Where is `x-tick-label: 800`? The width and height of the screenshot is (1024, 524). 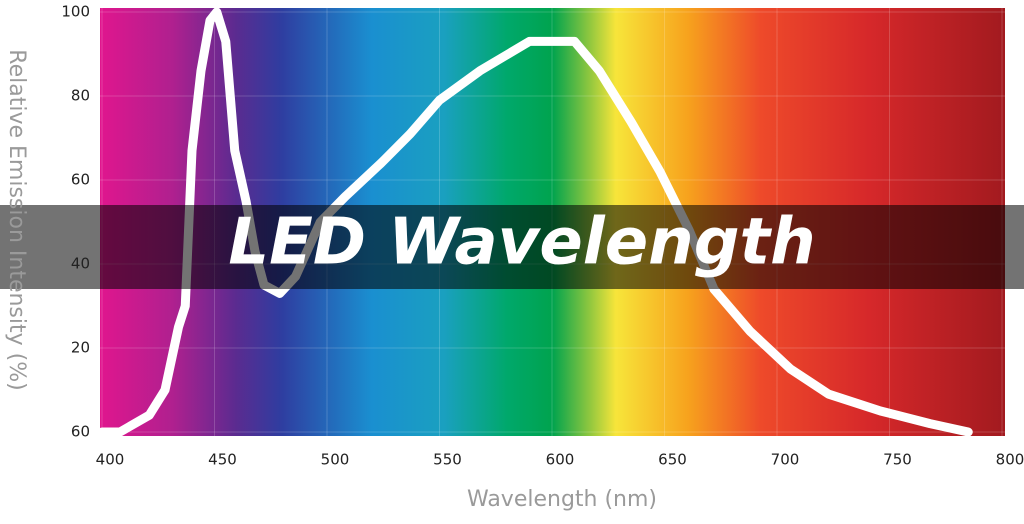
x-tick-label: 800 is located at coordinates (1010, 460).